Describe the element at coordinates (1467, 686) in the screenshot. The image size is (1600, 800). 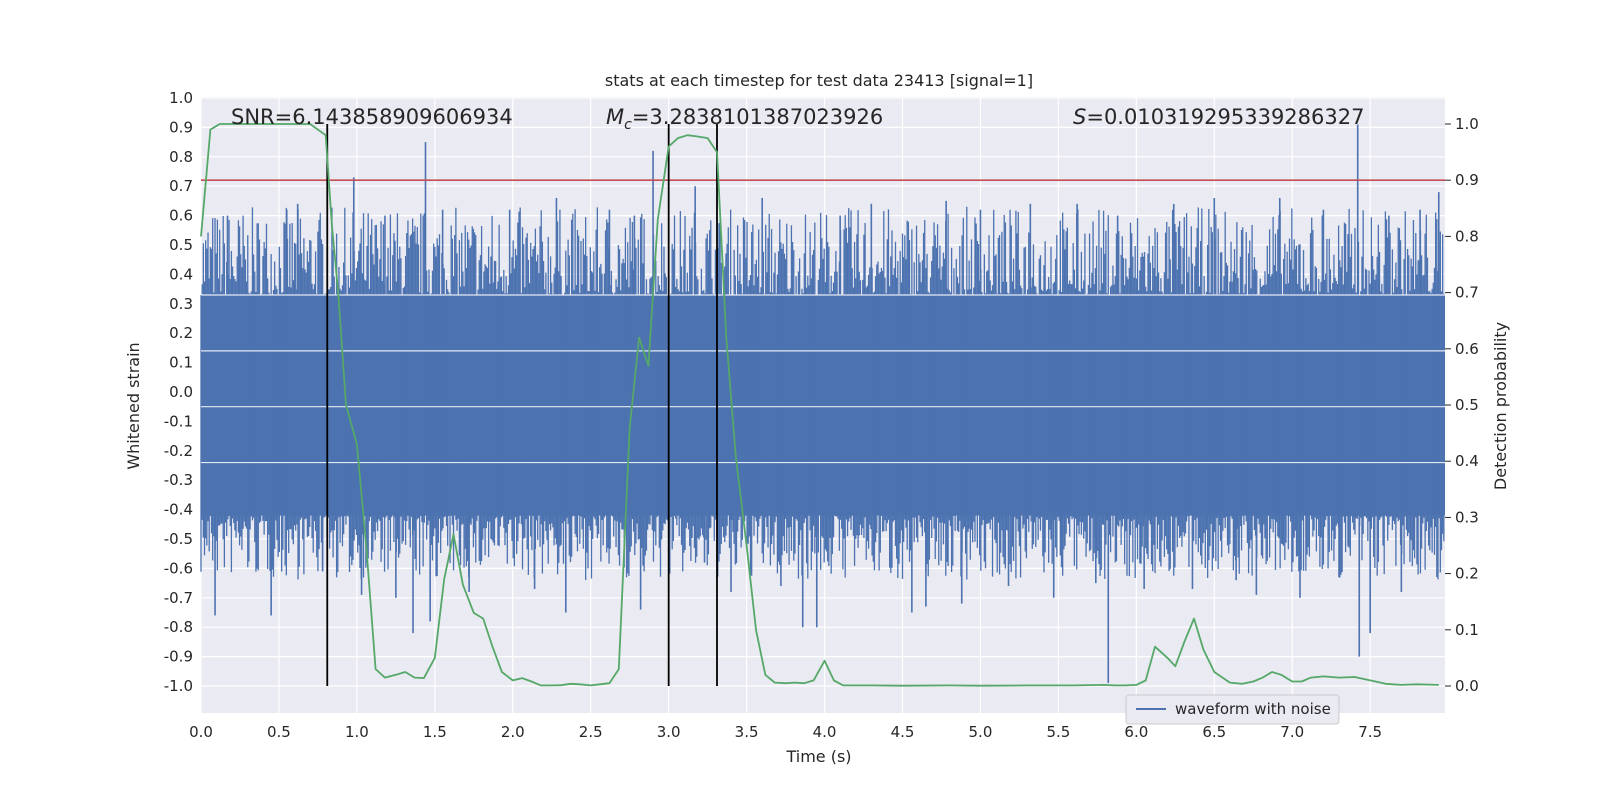
I see `y-right-tick-label: 0.0` at that location.